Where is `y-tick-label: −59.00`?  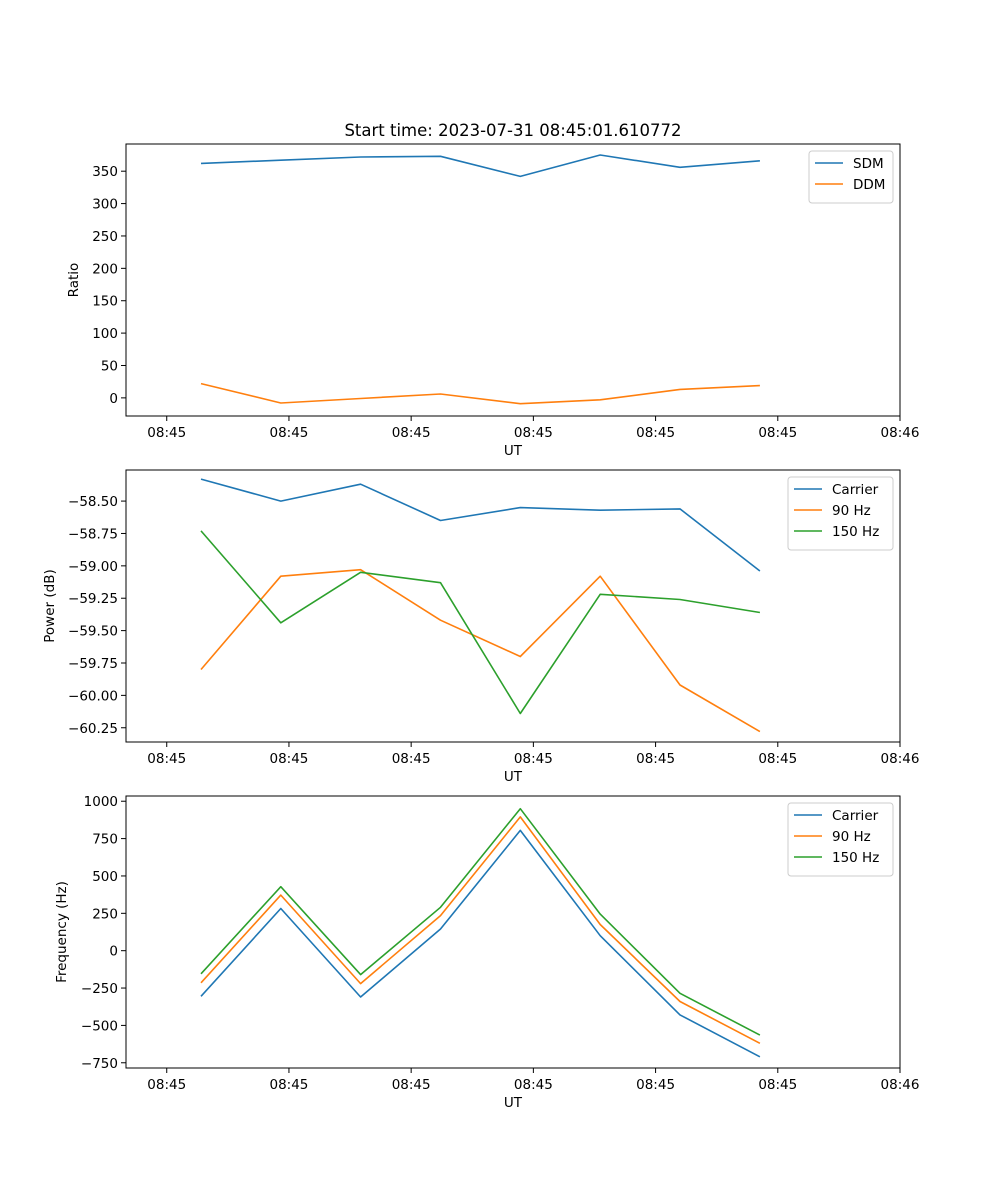
y-tick-label: −59.00 is located at coordinates (93, 567).